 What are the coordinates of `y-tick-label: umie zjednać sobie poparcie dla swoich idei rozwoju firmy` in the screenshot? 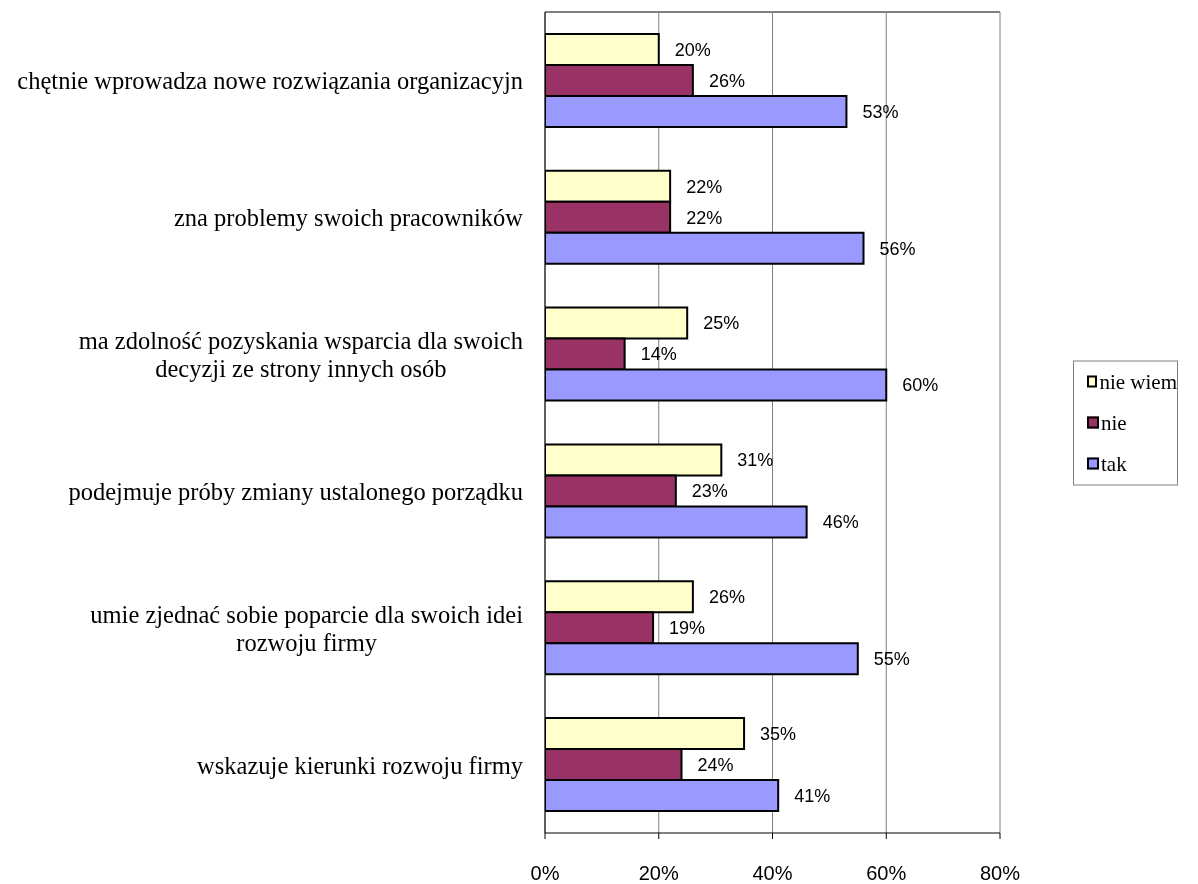 It's located at (307, 628).